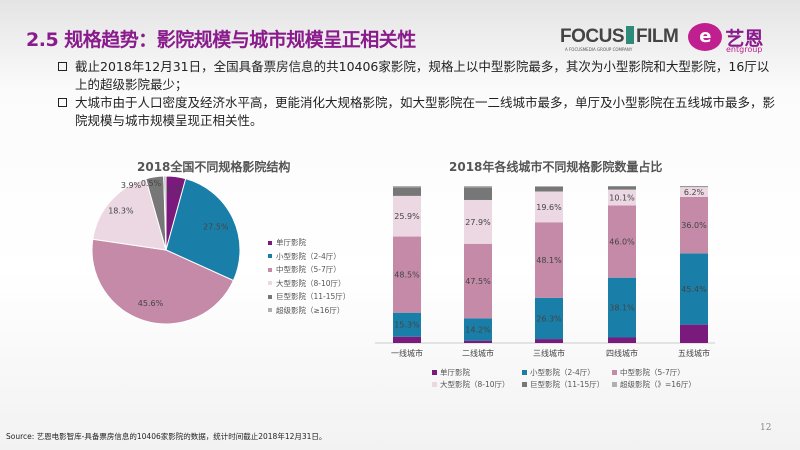 This screenshot has width=800, height=450. I want to click on pie-legend-item: 大型影院（8-10厅）, so click(309, 284).